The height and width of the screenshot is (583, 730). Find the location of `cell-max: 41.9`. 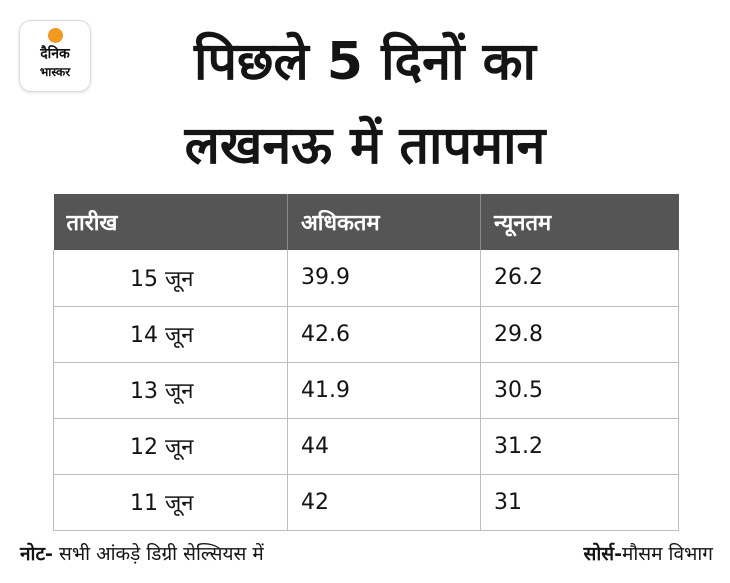

cell-max: 41.9 is located at coordinates (384, 390).